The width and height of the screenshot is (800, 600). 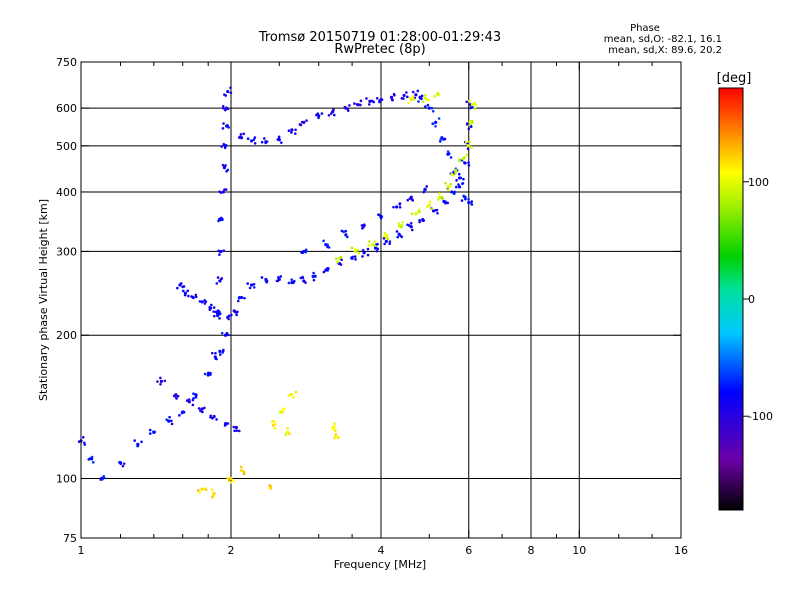 What do you see at coordinates (380, 564) in the screenshot?
I see `x-axis-label: Frequency [MHz]` at bounding box center [380, 564].